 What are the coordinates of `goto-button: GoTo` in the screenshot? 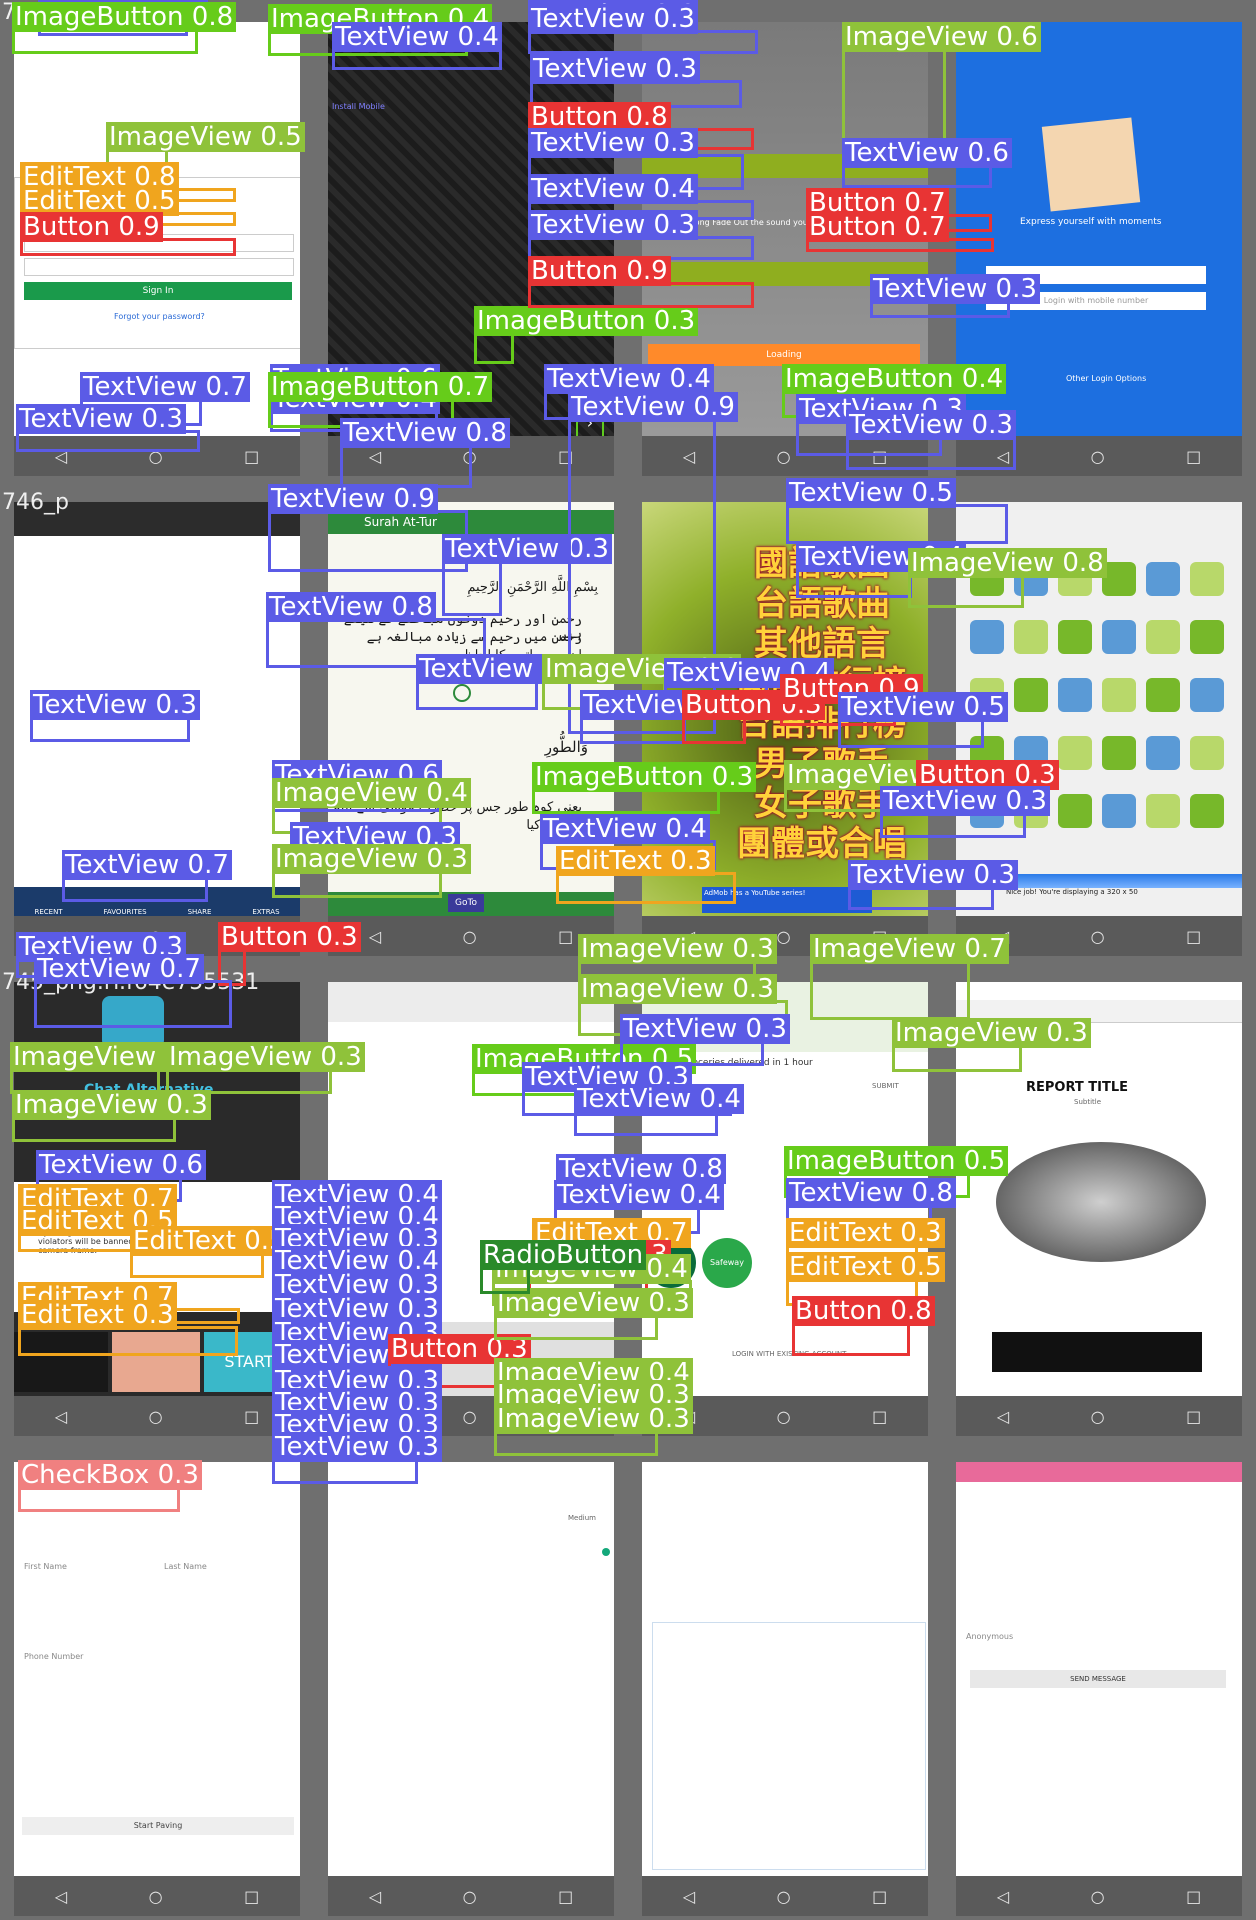 It's located at (466, 903).